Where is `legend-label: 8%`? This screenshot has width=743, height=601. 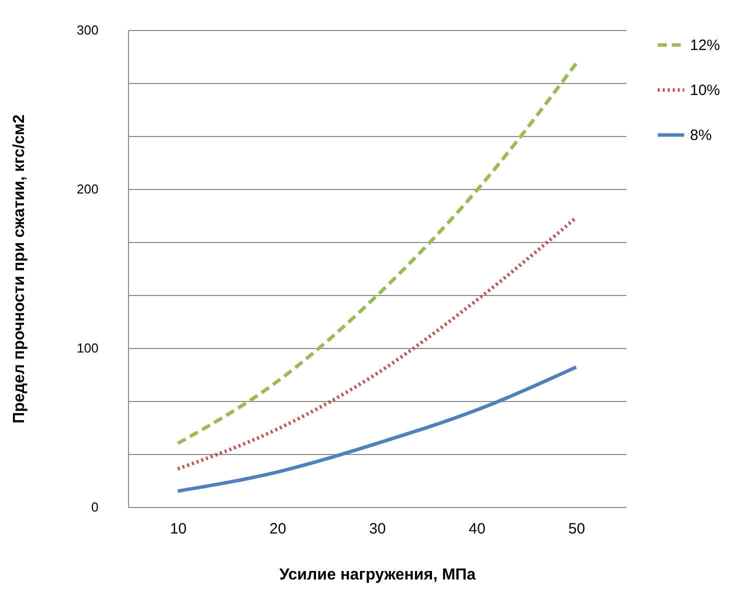
legend-label: 8% is located at coordinates (701, 135).